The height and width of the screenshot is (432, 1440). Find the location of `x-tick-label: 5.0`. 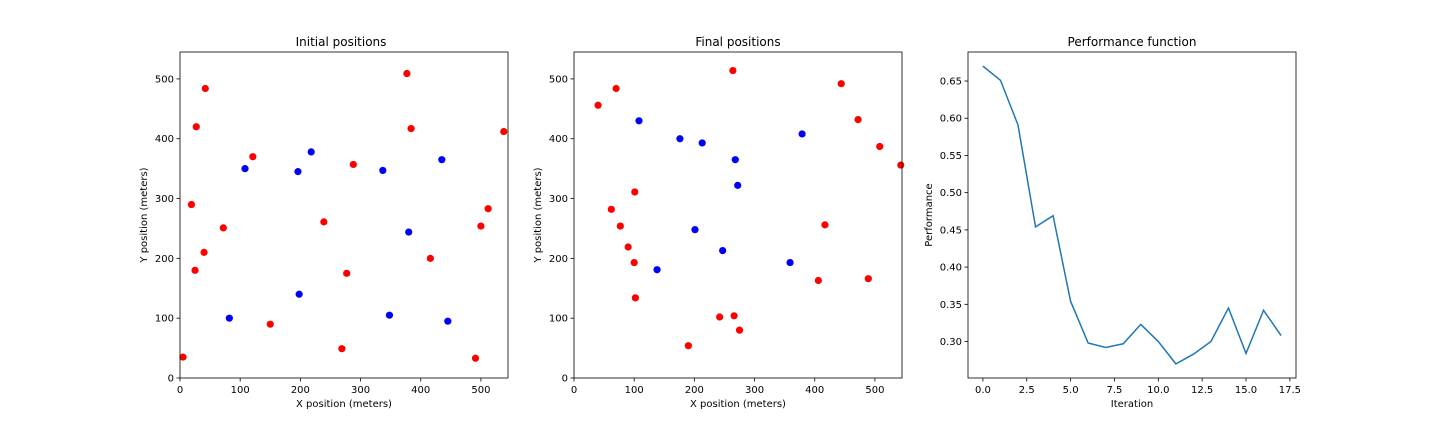

x-tick-label: 5.0 is located at coordinates (1071, 390).